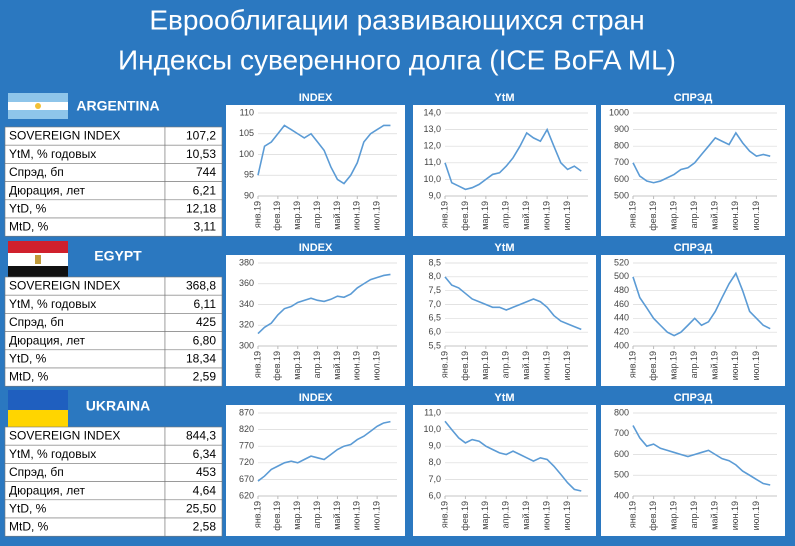 The height and width of the screenshot is (546, 795). Describe the element at coordinates (246, 412) in the screenshot. I see `y-tick-label: 870` at that location.